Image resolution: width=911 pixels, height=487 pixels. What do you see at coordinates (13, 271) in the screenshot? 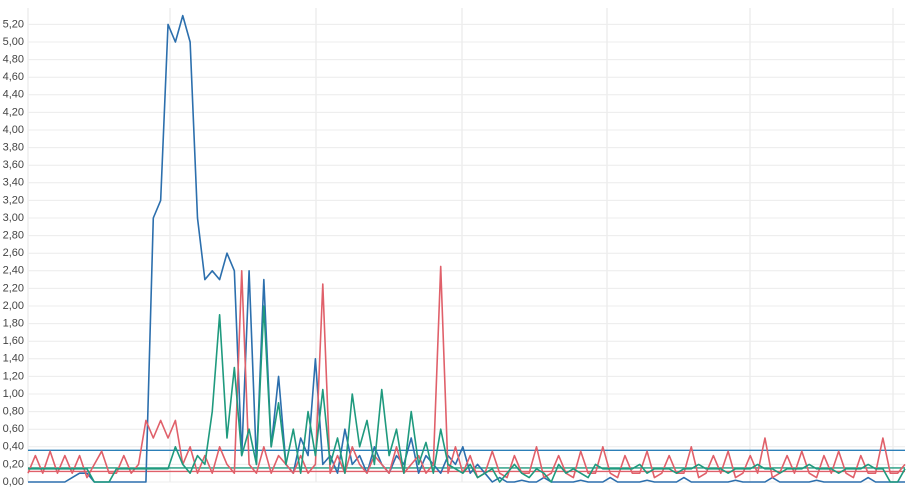
I see `y-tick-label: 2,40` at bounding box center [13, 271].